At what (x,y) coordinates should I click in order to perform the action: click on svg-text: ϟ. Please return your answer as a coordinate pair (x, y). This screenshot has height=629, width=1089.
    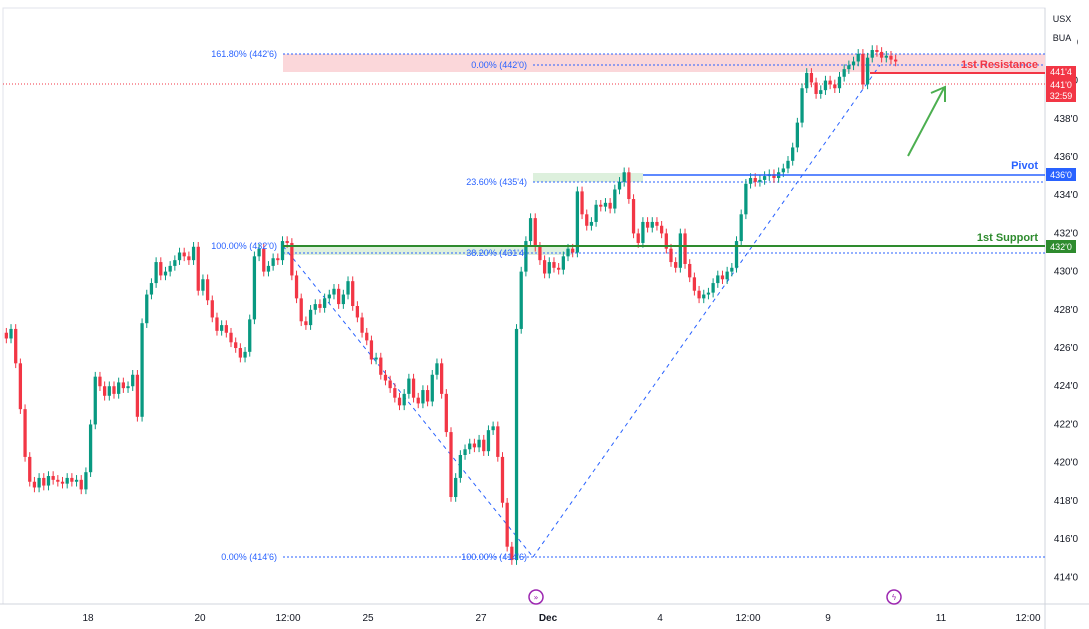
    Looking at the image, I should click on (893, 597).